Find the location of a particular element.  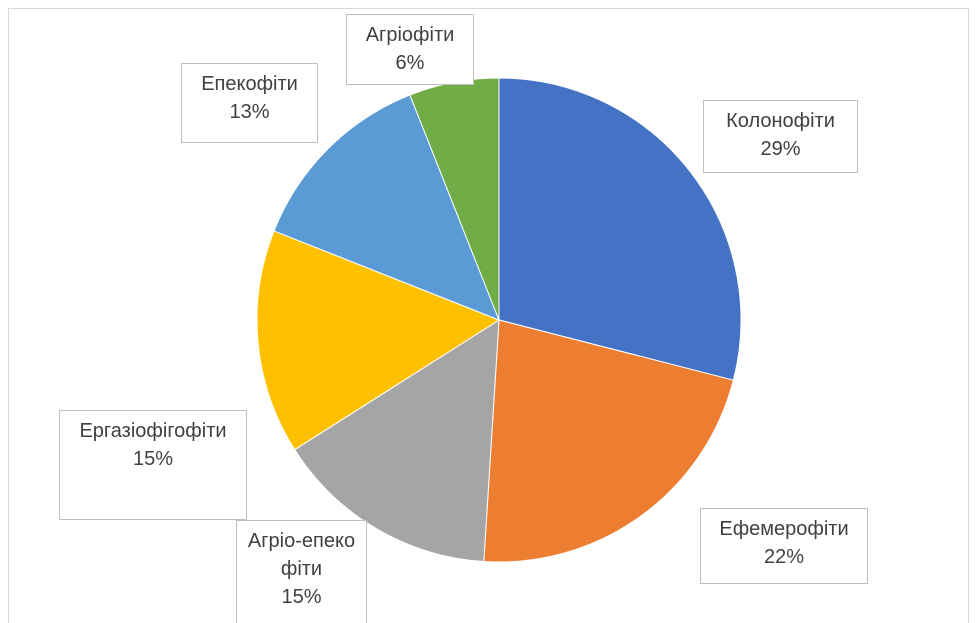

data-label: Ефемерофіти 22% is located at coordinates (784, 546).